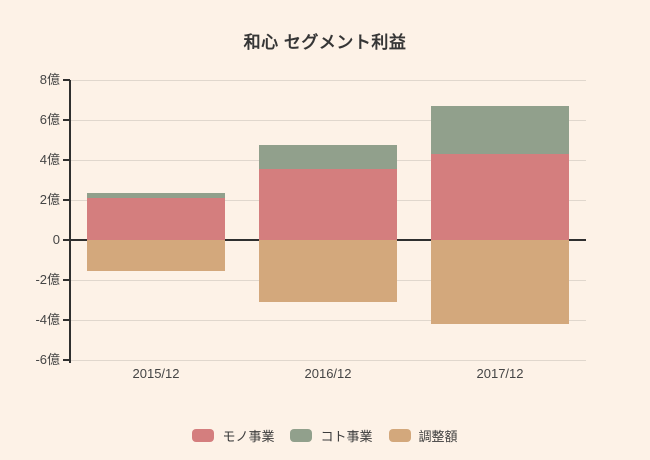  What do you see at coordinates (47, 359) in the screenshot?
I see `y-axis-label: -6億` at bounding box center [47, 359].